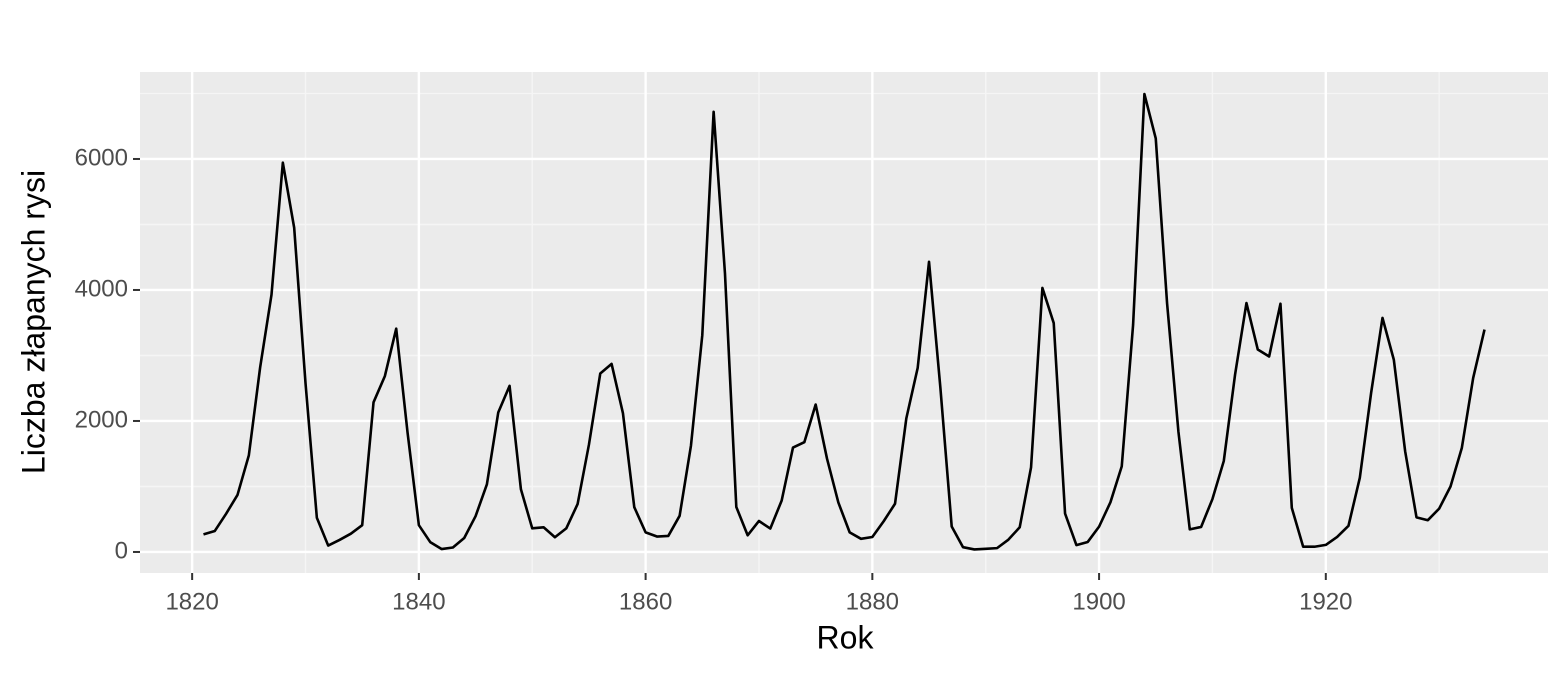 The height and width of the screenshot is (677, 1568). Describe the element at coordinates (846, 637) in the screenshot. I see `x-axis-title: Rok` at that location.